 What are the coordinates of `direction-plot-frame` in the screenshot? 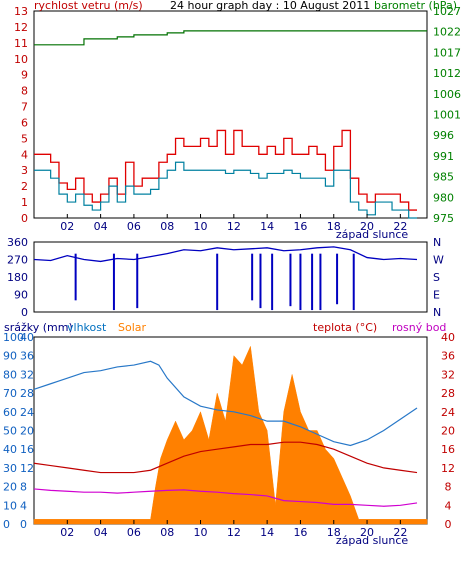 It's located at (230, 277).